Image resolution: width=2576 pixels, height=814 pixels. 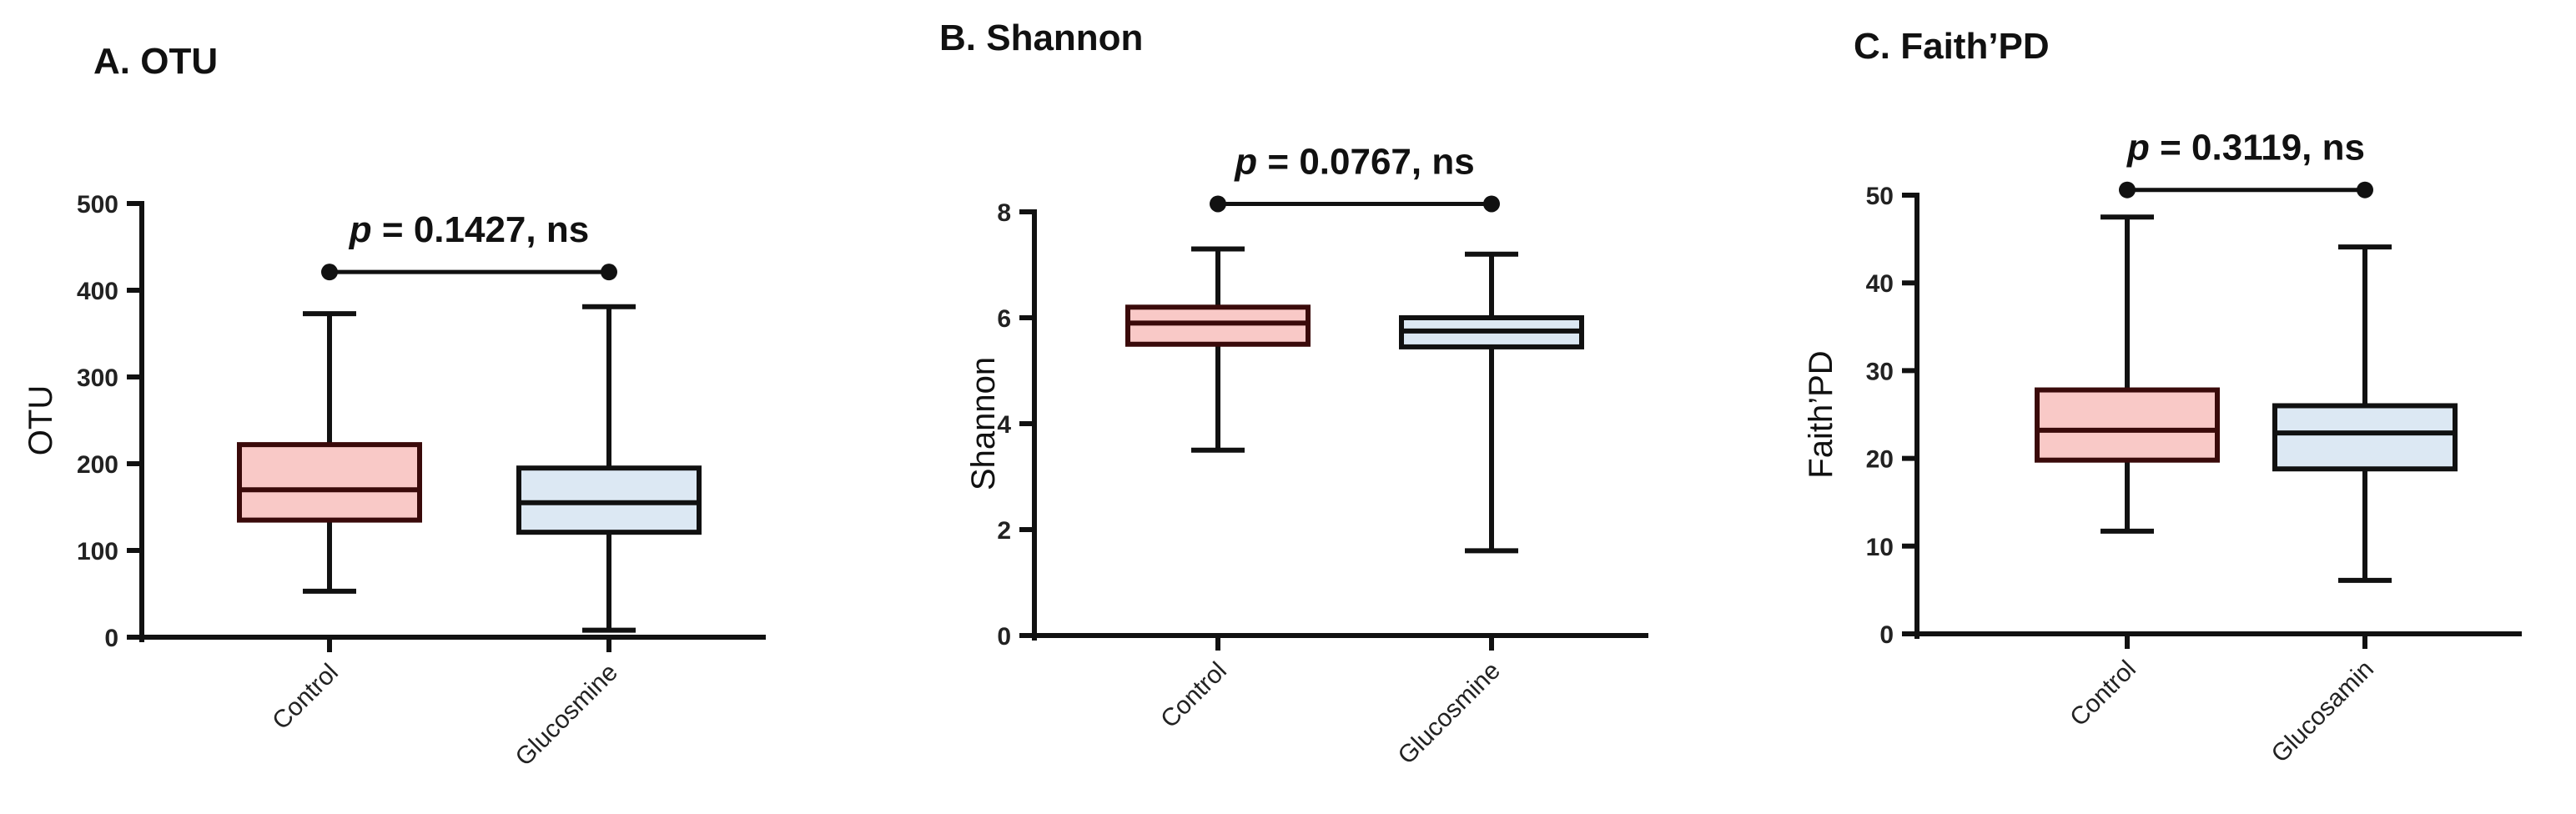 I want to click on panel-1-category-label: Glucosmine, so click(x=567, y=715).